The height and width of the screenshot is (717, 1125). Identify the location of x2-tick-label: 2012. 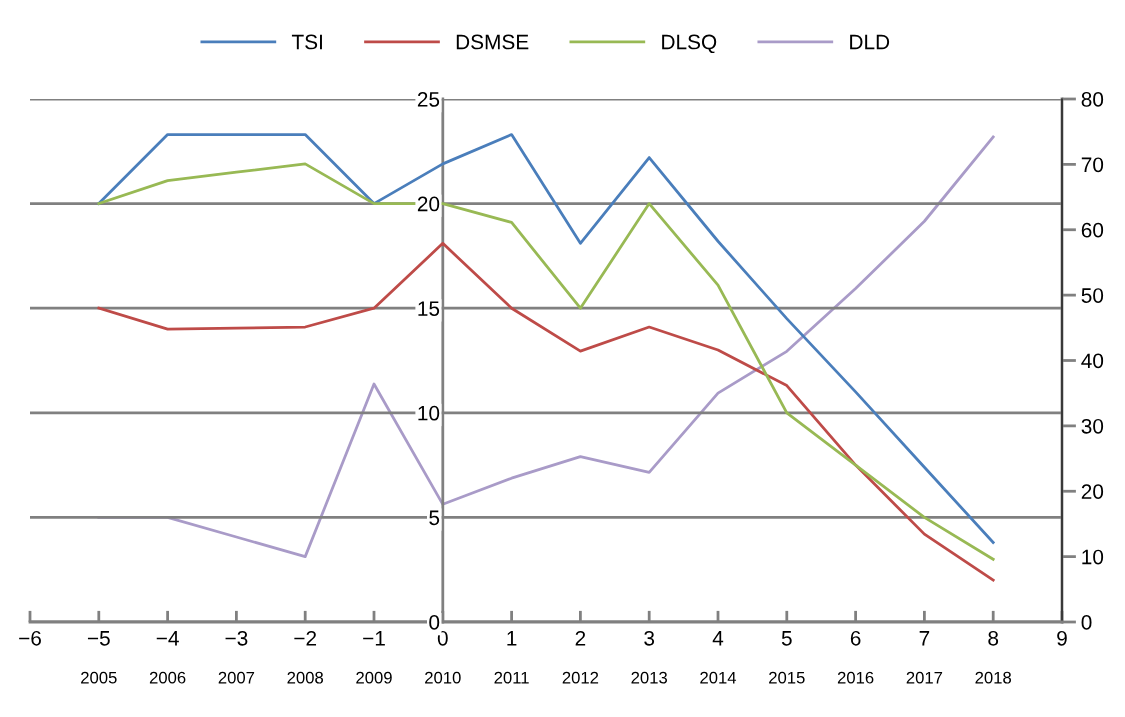
(580, 677).